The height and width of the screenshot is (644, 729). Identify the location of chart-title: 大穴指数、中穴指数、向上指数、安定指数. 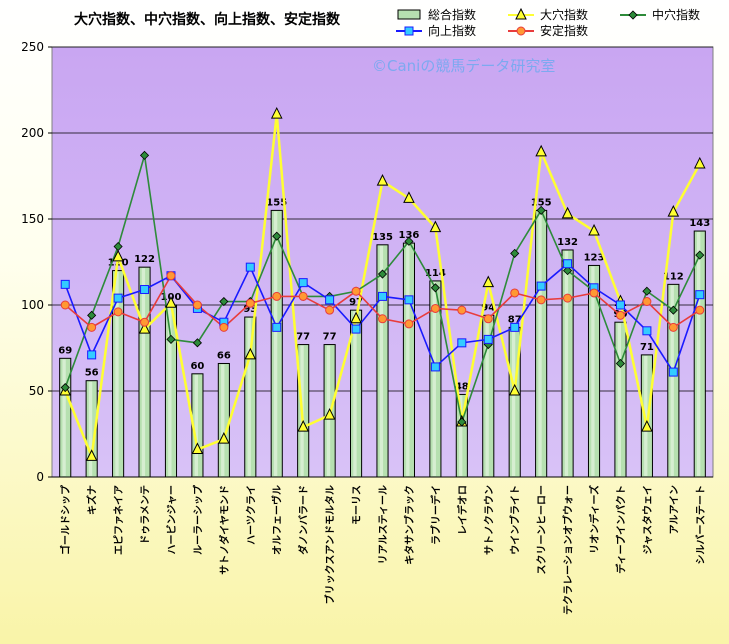
(207, 19).